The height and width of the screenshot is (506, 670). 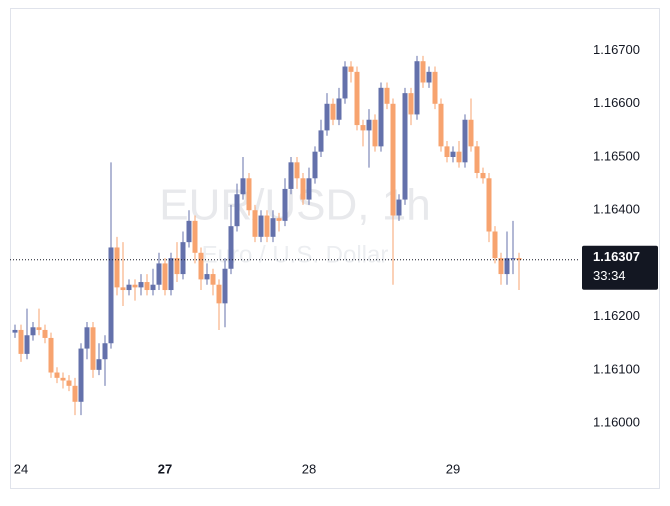 I want to click on y-tick-label: 1.16100, so click(x=616, y=368).